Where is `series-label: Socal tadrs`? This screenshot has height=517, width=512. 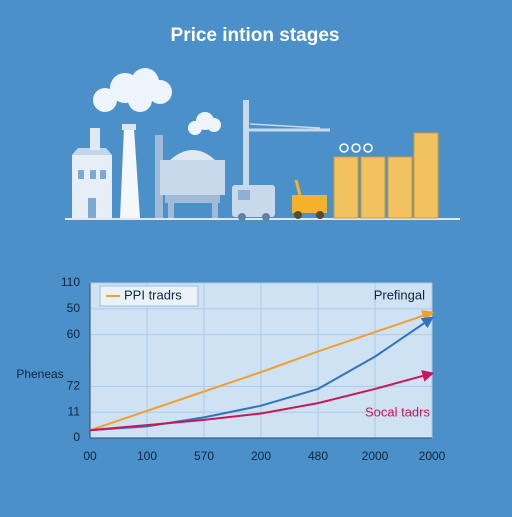
series-label: Socal tadrs is located at coordinates (398, 411).